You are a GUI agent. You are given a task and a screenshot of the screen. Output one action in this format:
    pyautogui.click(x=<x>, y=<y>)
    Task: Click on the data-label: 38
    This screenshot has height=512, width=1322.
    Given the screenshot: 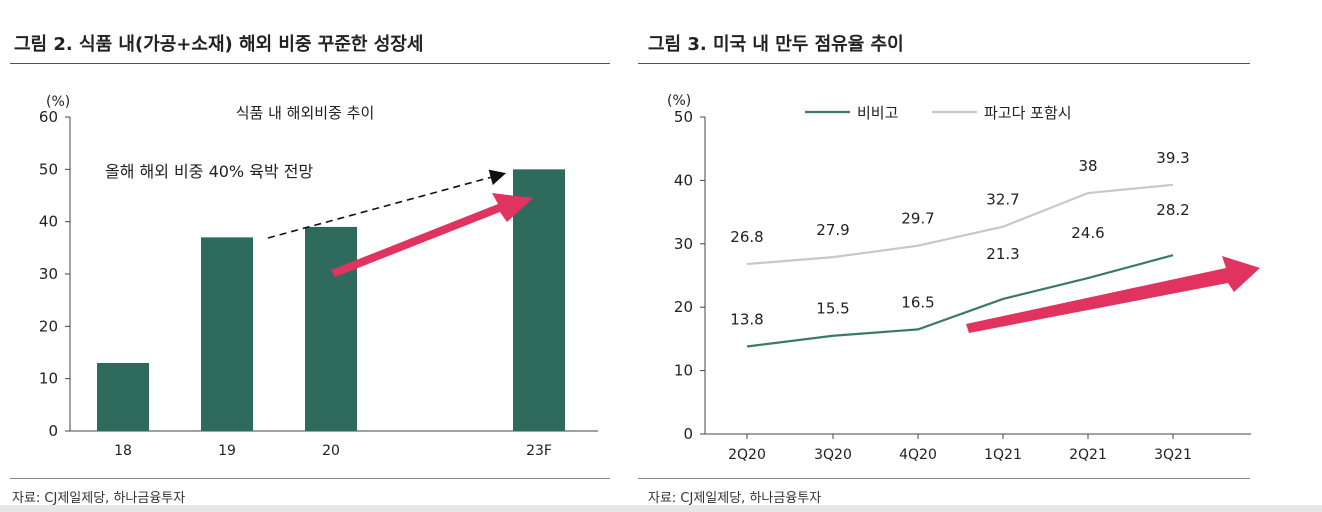 What is the action you would take?
    pyautogui.click(x=1087, y=166)
    